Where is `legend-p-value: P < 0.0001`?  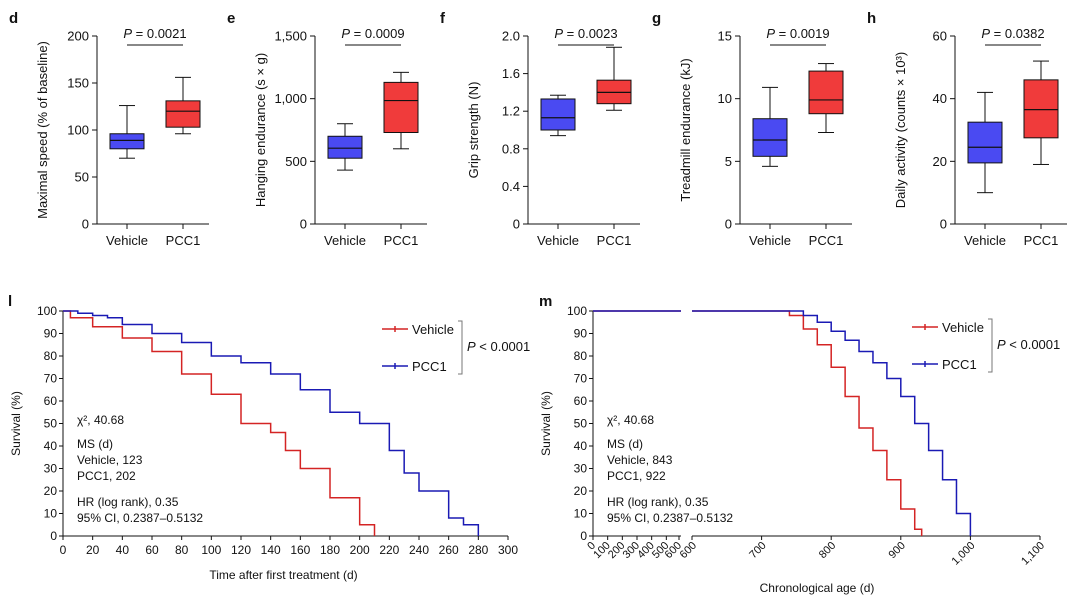 legend-p-value: P < 0.0001 is located at coordinates (498, 346).